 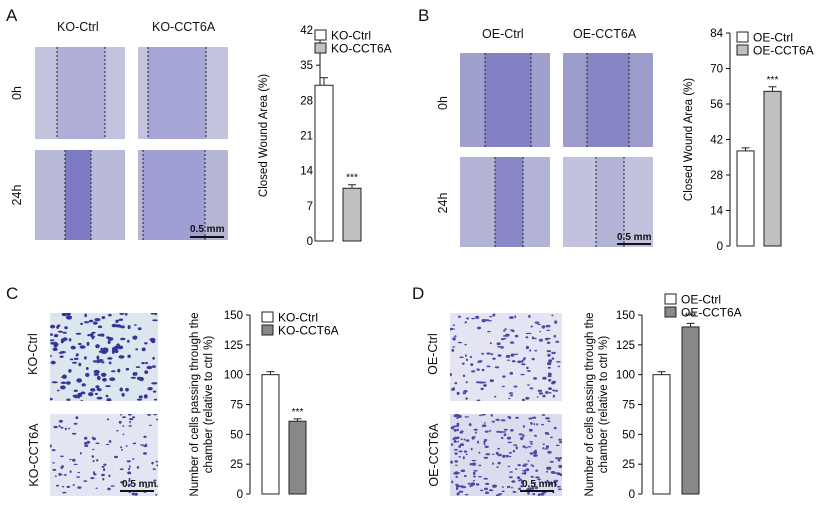 I want to click on row-label-0h-b: 0h, so click(x=443, y=103).